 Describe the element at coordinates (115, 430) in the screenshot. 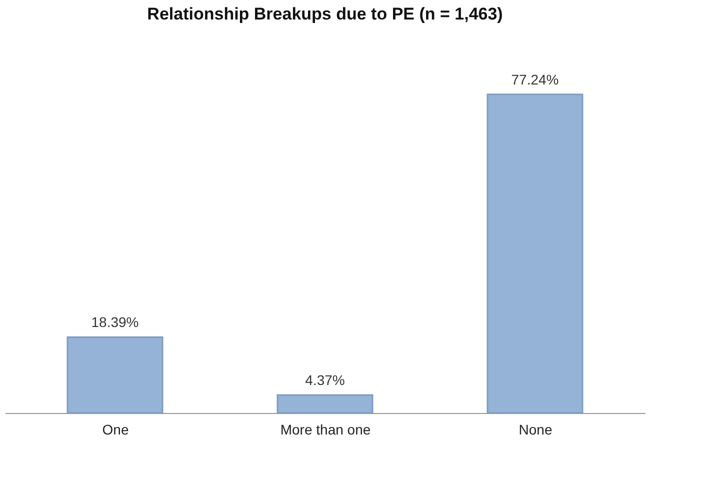

I see `x-tick-label: One` at that location.